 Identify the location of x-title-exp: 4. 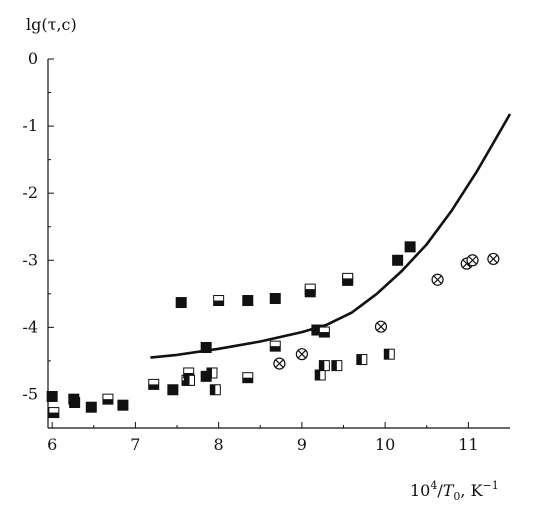
(433, 485).